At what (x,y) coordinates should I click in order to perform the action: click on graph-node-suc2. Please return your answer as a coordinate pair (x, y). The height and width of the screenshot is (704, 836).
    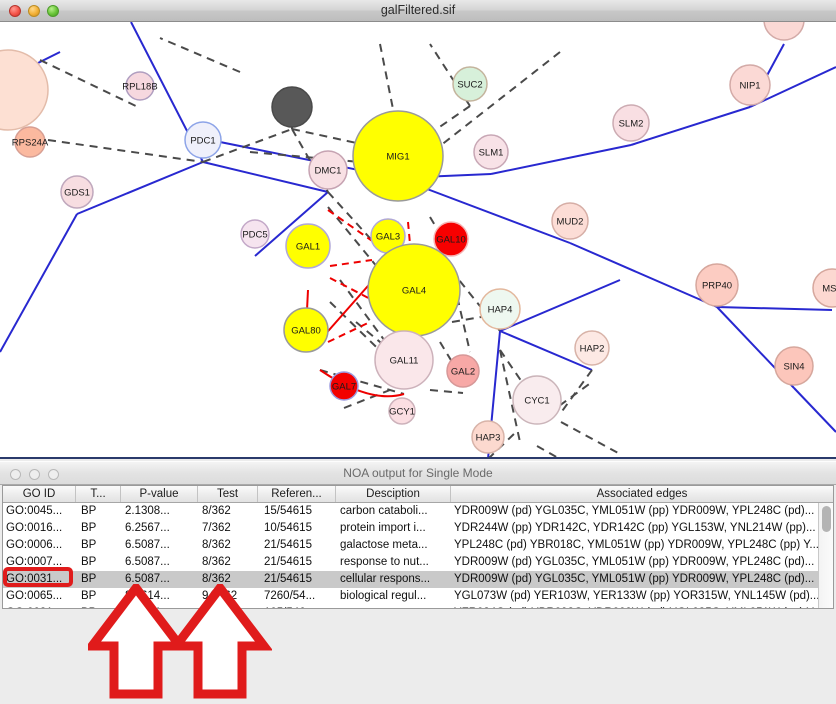
    Looking at the image, I should click on (470, 84).